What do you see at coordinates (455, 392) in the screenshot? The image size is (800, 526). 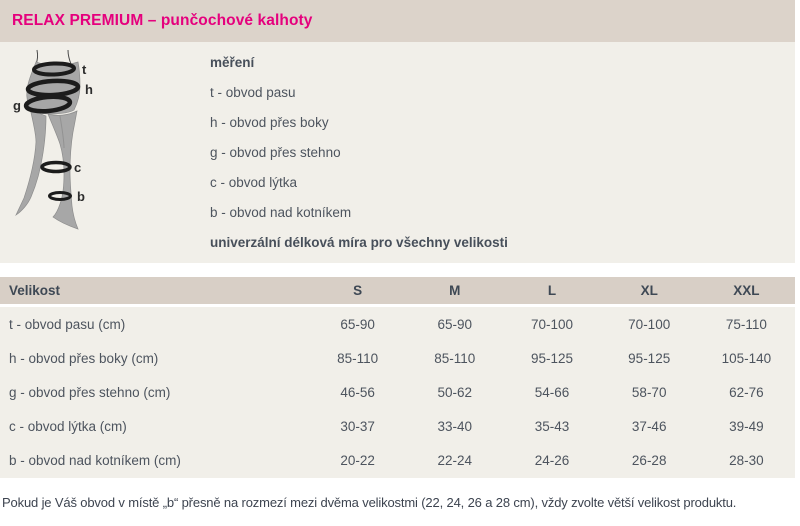 I see `size-cell: 50-62` at bounding box center [455, 392].